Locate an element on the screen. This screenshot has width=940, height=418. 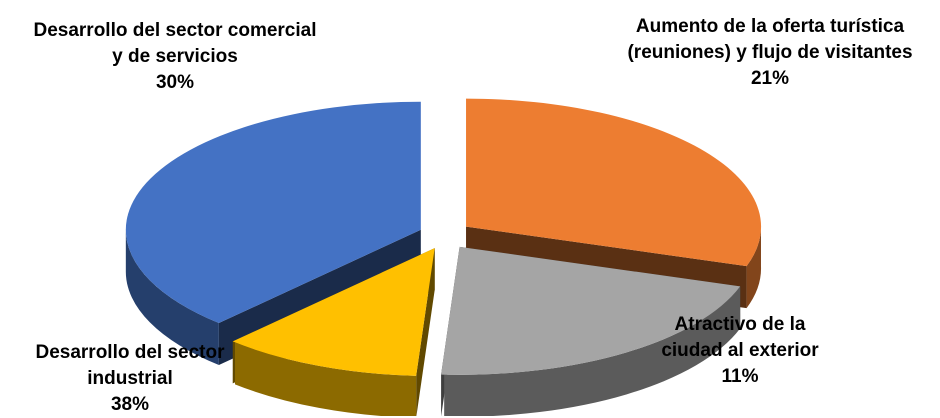
slice-atractivo is located at coordinates (333, 332).